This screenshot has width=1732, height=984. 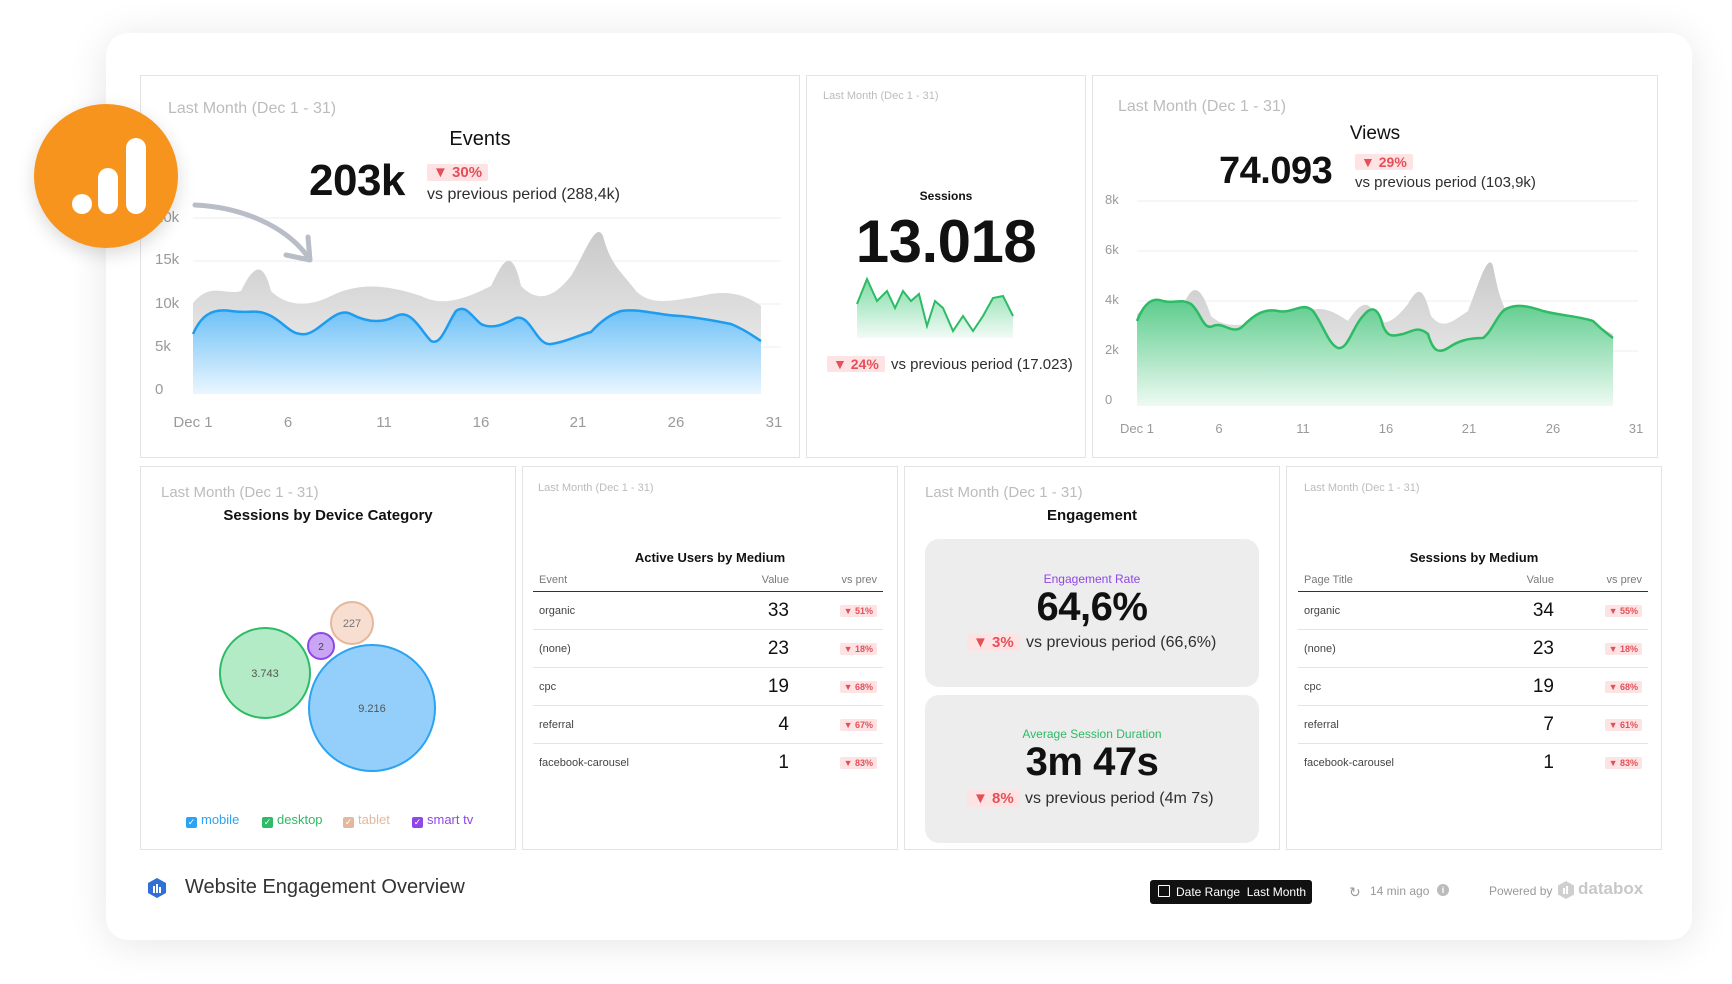 What do you see at coordinates (708, 580) in the screenshot?
I see `table-header: Event Value vs prev` at bounding box center [708, 580].